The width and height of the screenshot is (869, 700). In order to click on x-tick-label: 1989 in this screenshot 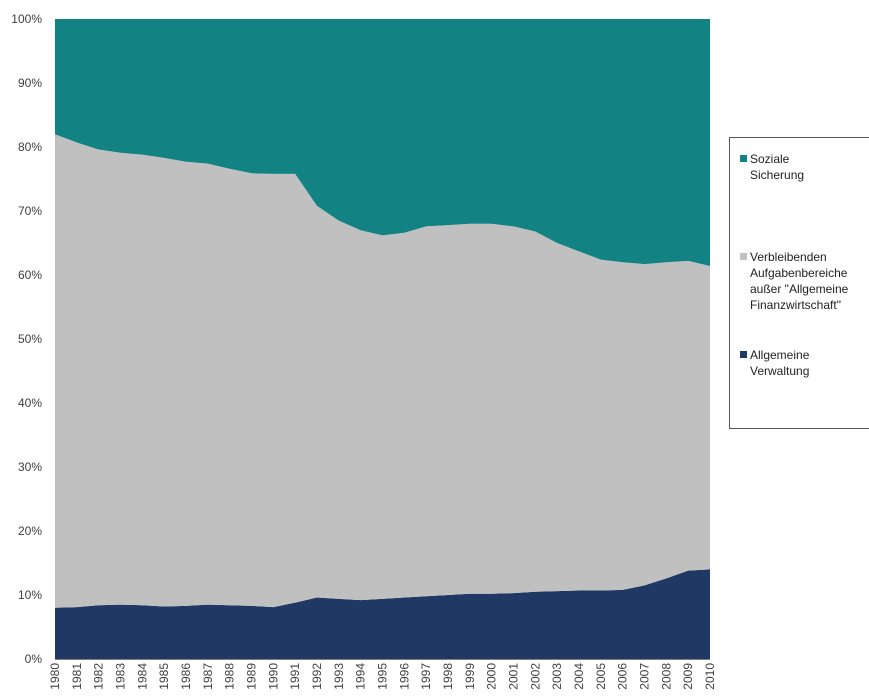, I will do `click(252, 676)`.